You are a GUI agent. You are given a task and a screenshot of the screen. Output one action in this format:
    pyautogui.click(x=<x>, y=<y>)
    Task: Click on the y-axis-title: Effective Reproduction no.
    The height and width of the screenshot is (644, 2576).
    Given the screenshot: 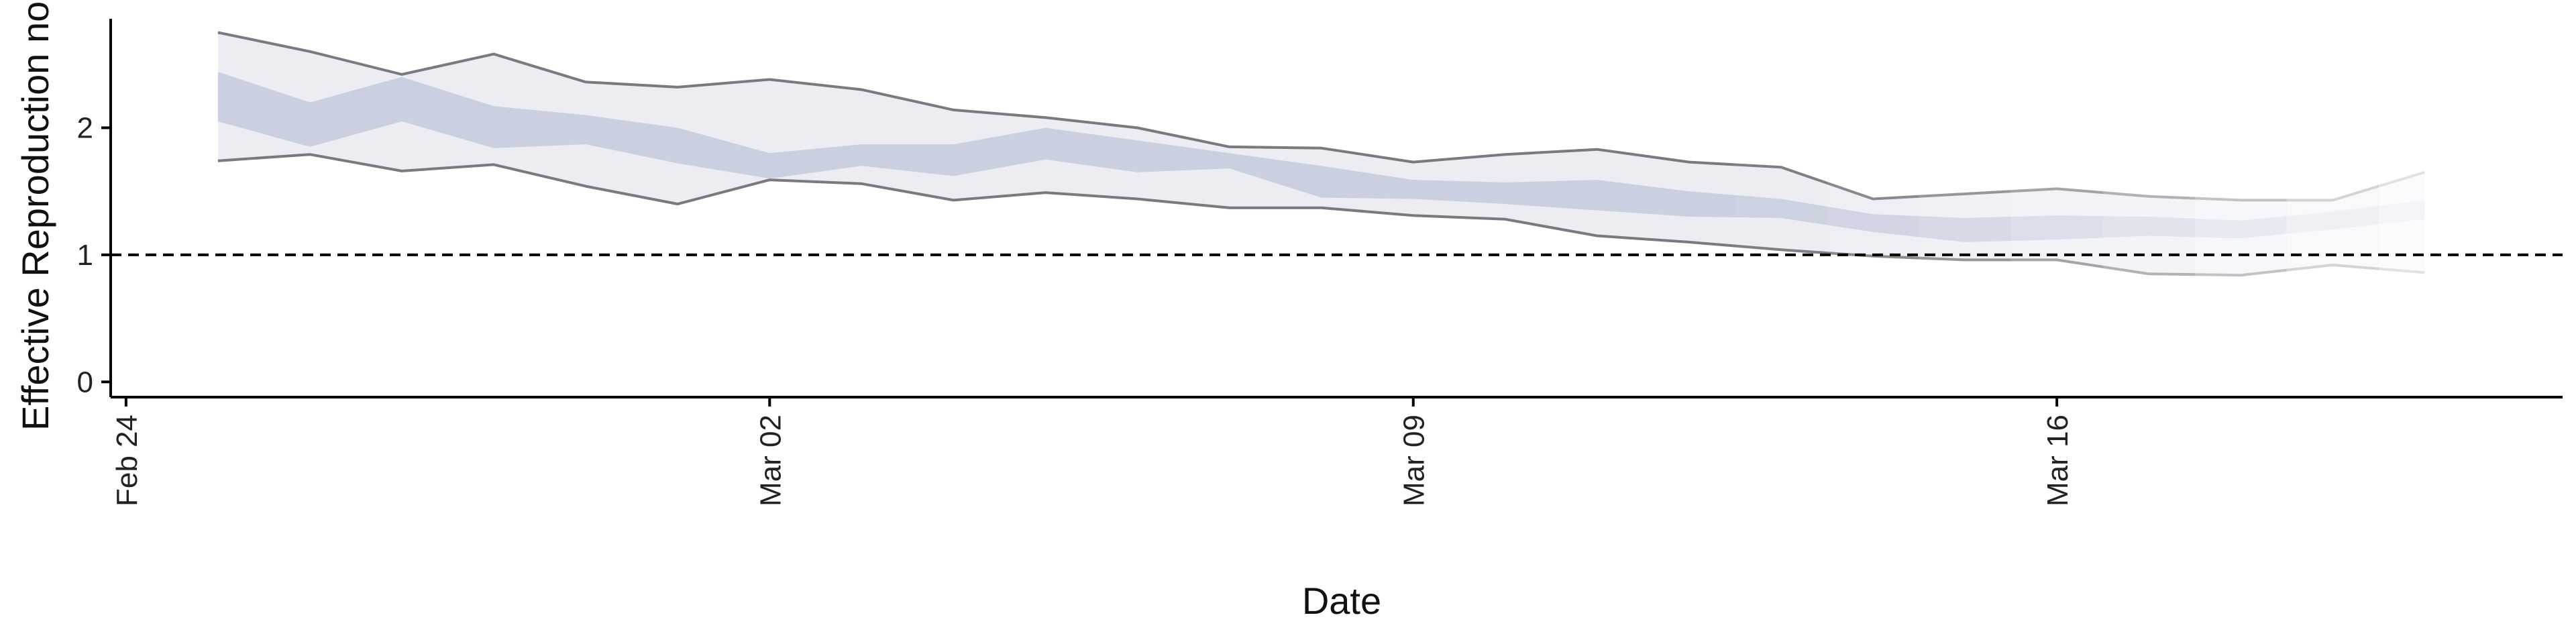 What is the action you would take?
    pyautogui.click(x=35, y=215)
    